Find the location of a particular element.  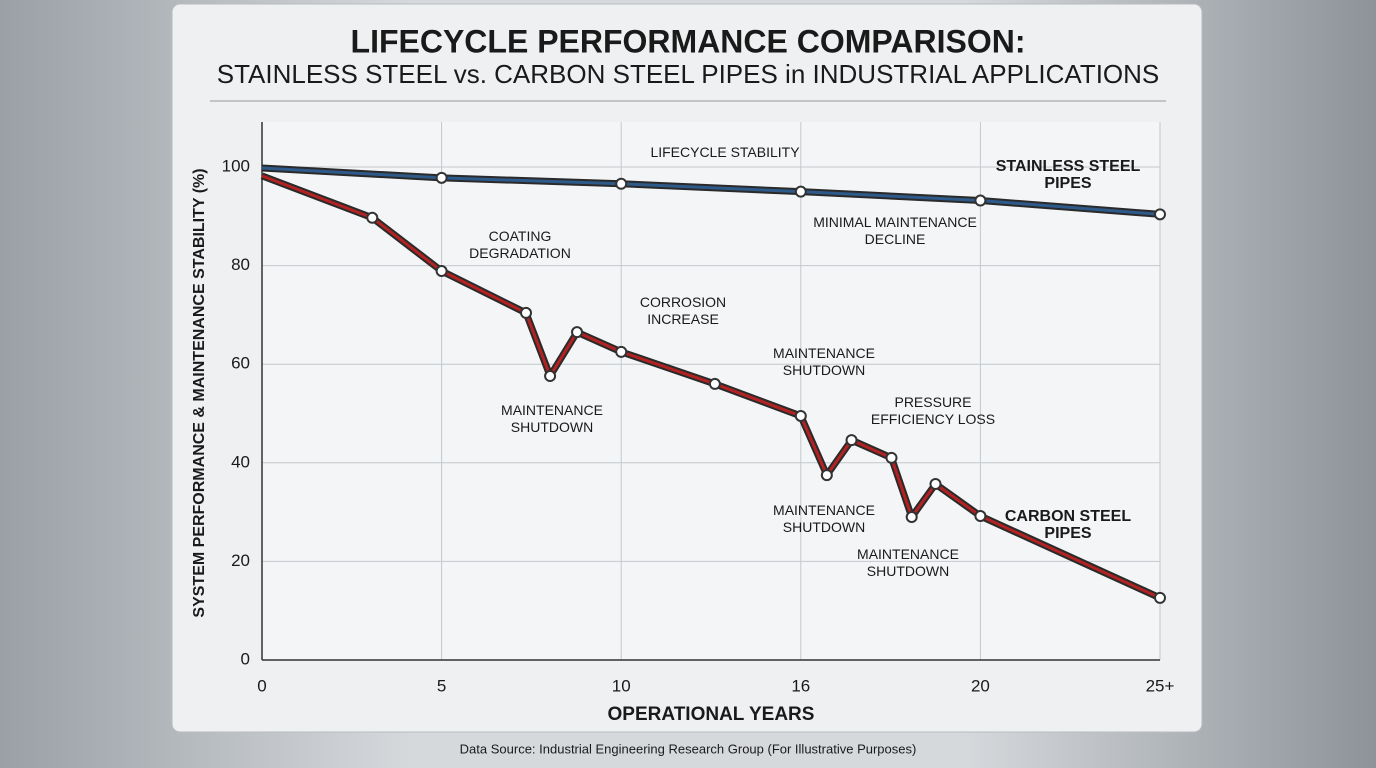

annotation: PRESSURE EFFICIENCY LOSS is located at coordinates (933, 410).